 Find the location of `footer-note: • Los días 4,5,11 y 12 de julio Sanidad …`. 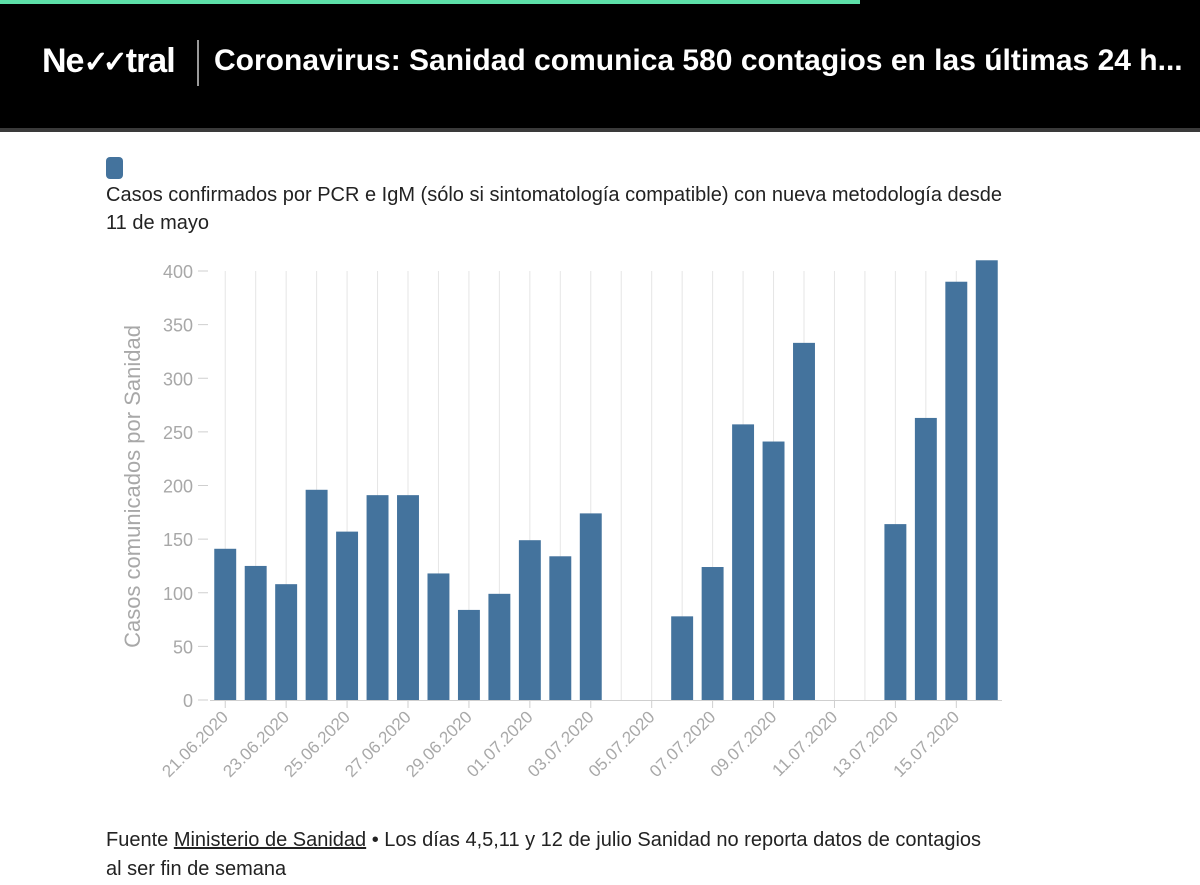

footer-note: • Los días 4,5,11 y 12 de julio Sanidad … is located at coordinates (544, 854).